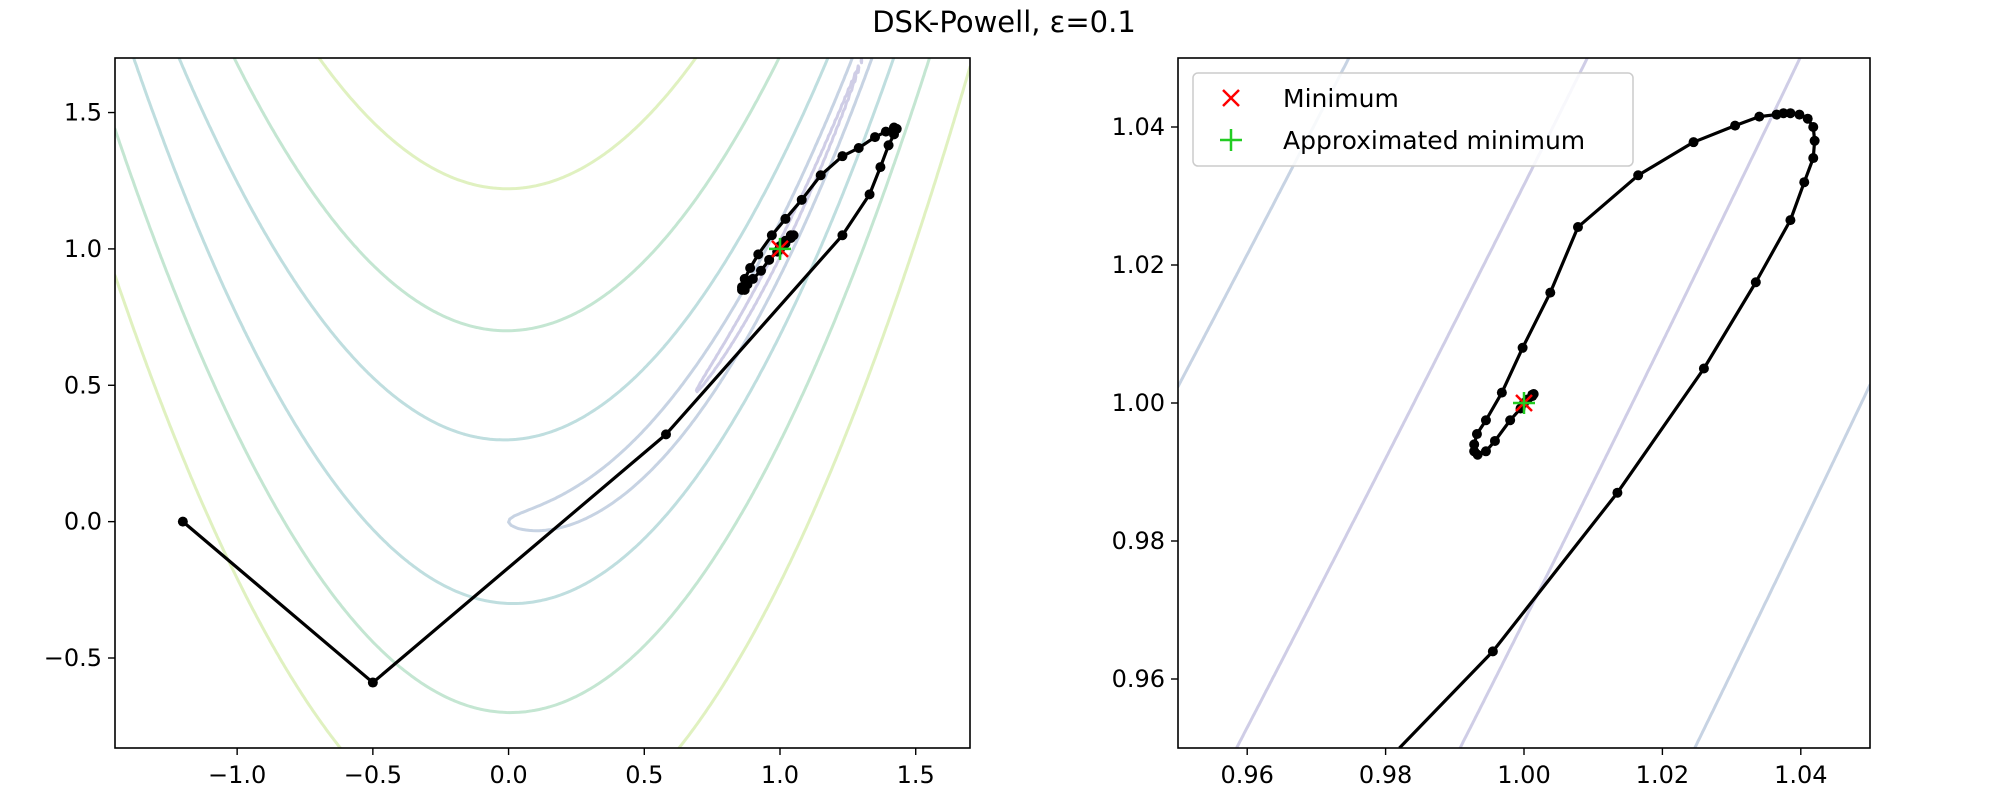 Image resolution: width=2000 pixels, height=800 pixels. Describe the element at coordinates (1341, 98) in the screenshot. I see `legend-label: Minimum` at that location.